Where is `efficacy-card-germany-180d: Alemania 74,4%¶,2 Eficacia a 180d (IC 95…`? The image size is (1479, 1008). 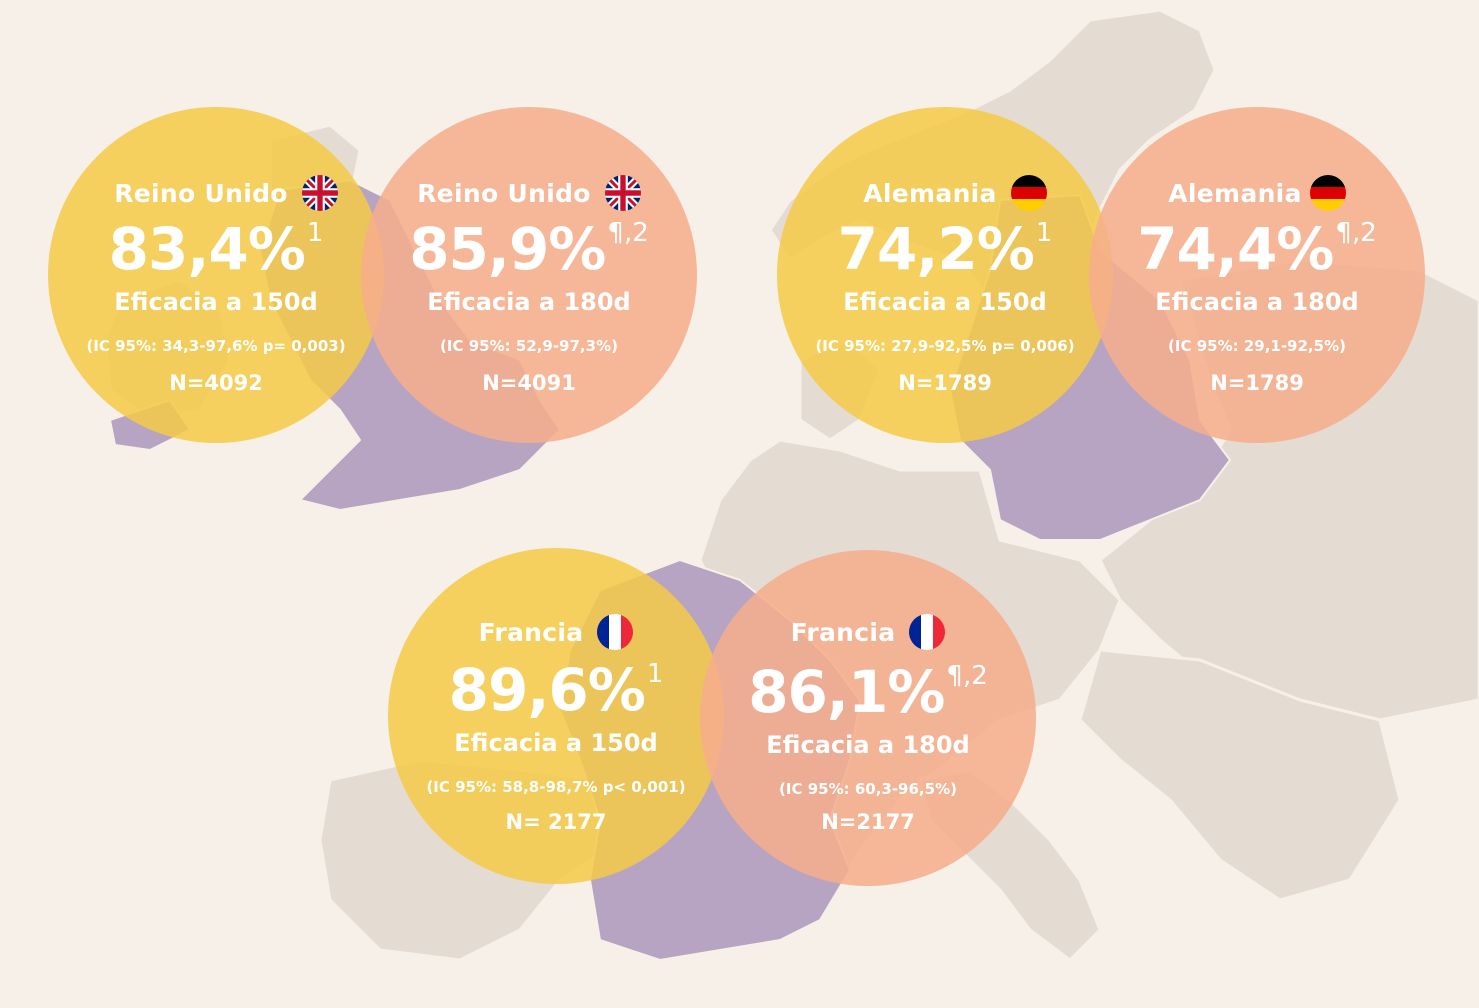
efficacy-card-germany-180d: Alemania 74,4%¶,2 Eficacia a 180d (IC 95… is located at coordinates (1257, 275).